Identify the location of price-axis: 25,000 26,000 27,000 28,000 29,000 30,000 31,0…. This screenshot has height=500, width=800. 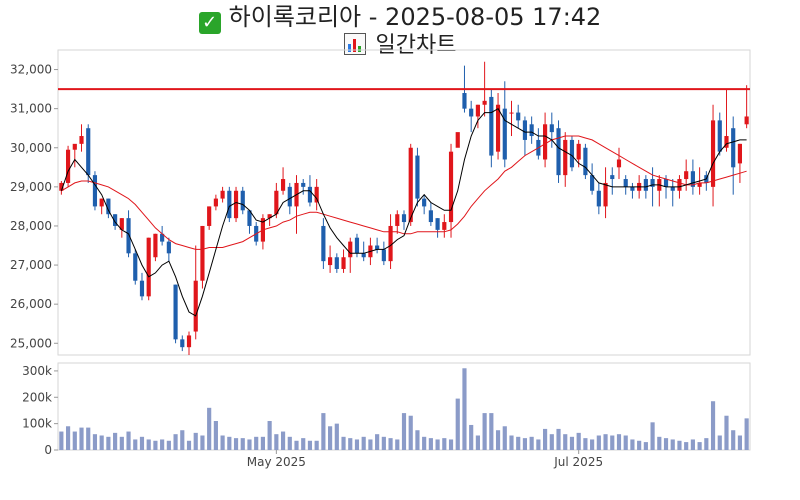
(34, 206).